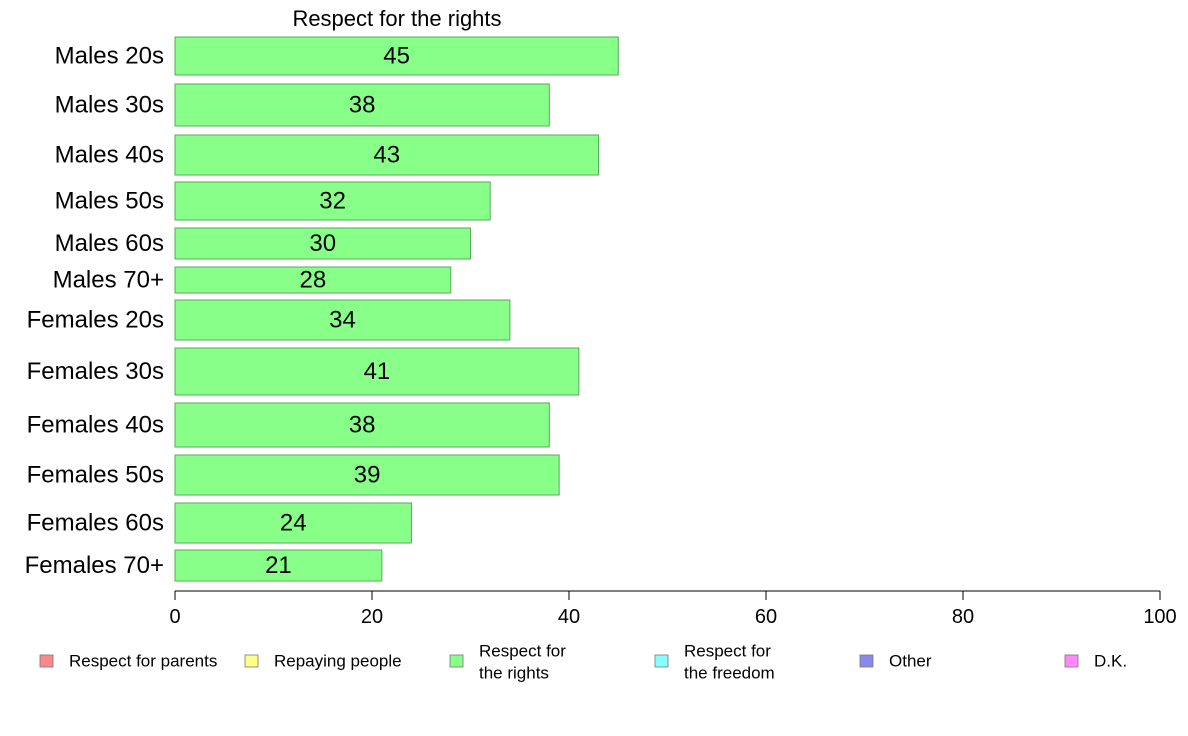 The width and height of the screenshot is (1188, 736). I want to click on x-tick-label: 40, so click(569, 617).